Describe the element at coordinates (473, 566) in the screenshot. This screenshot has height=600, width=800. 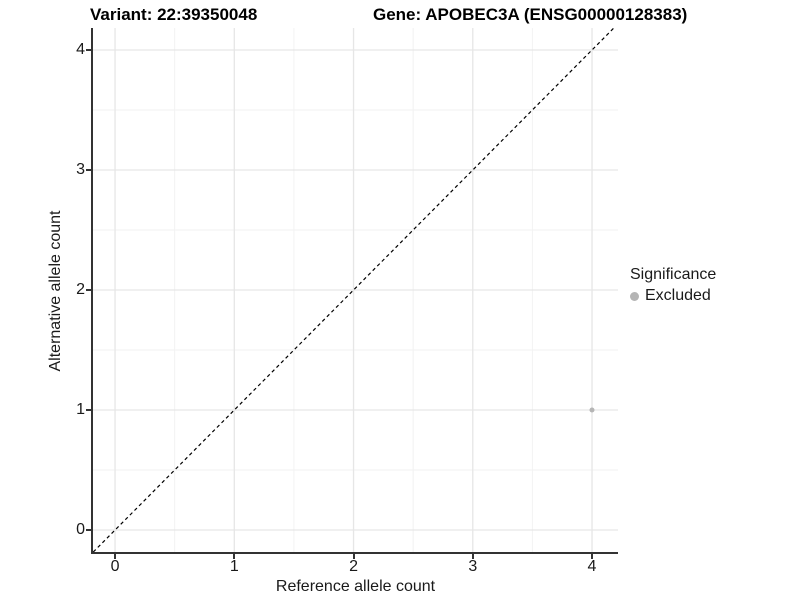
I see `x-tick-label: 3` at that location.